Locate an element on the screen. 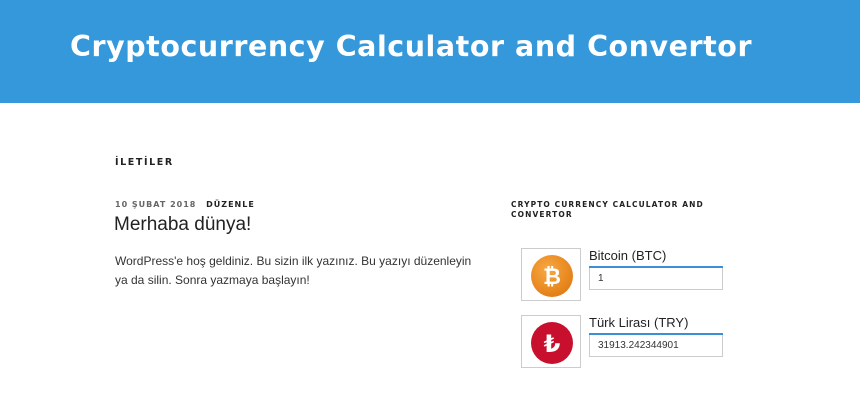 The height and width of the screenshot is (400, 860). from-currency-icon-box: ₿ is located at coordinates (551, 274).